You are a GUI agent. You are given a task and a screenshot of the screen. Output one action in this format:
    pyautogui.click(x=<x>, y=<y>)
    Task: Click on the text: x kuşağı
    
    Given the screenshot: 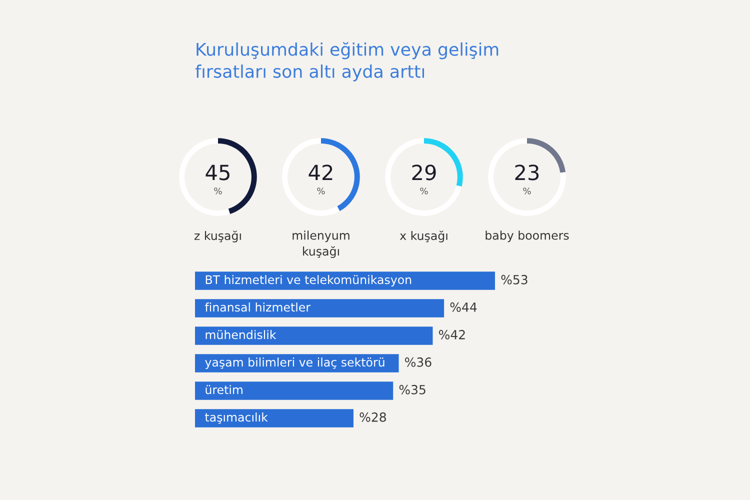 What is the action you would take?
    pyautogui.click(x=424, y=236)
    